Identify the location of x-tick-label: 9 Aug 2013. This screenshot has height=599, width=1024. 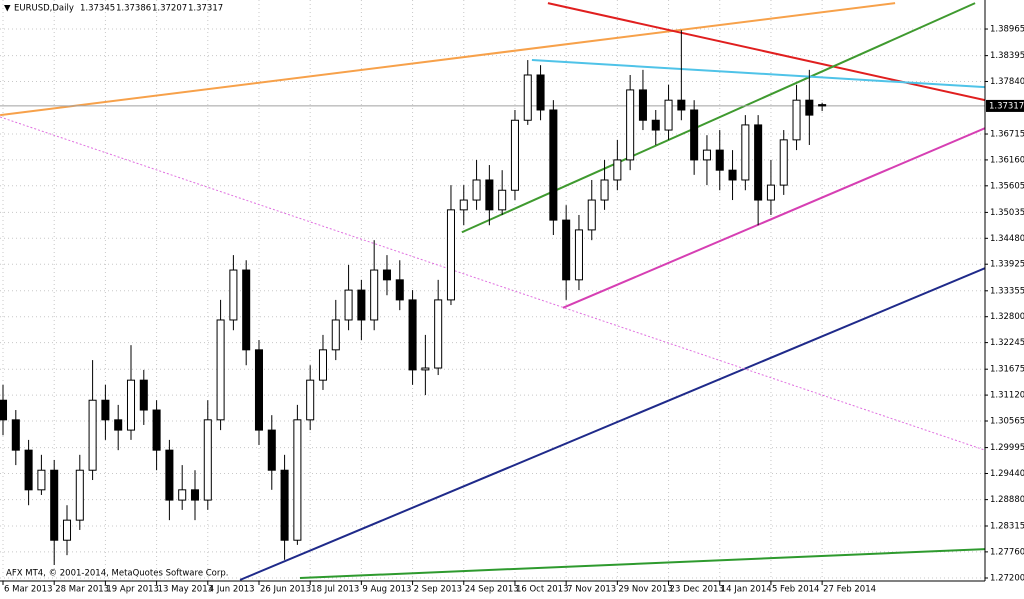
(386, 590).